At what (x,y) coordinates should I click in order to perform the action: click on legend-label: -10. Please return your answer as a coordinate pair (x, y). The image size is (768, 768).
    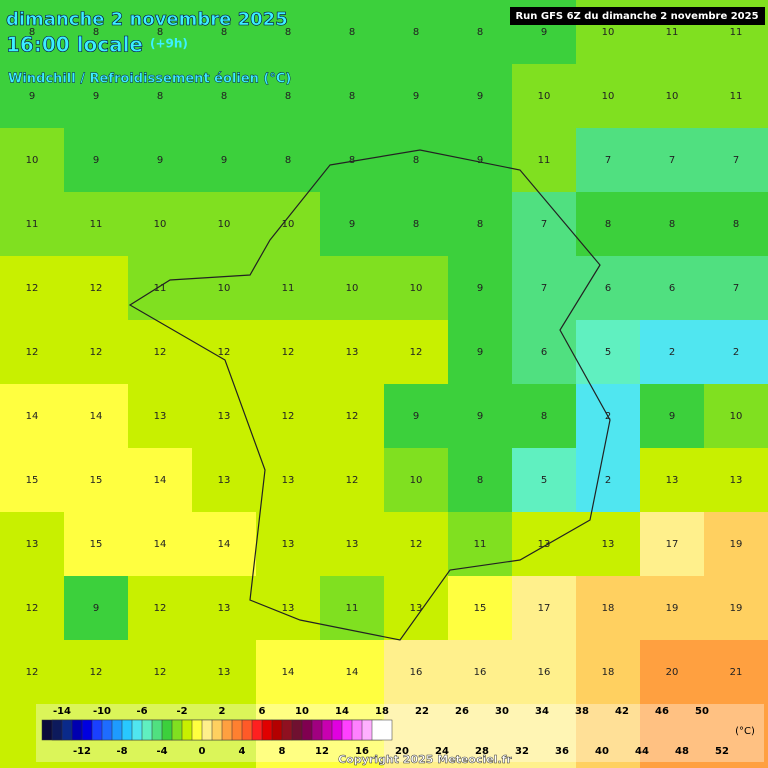
    Looking at the image, I should click on (102, 711).